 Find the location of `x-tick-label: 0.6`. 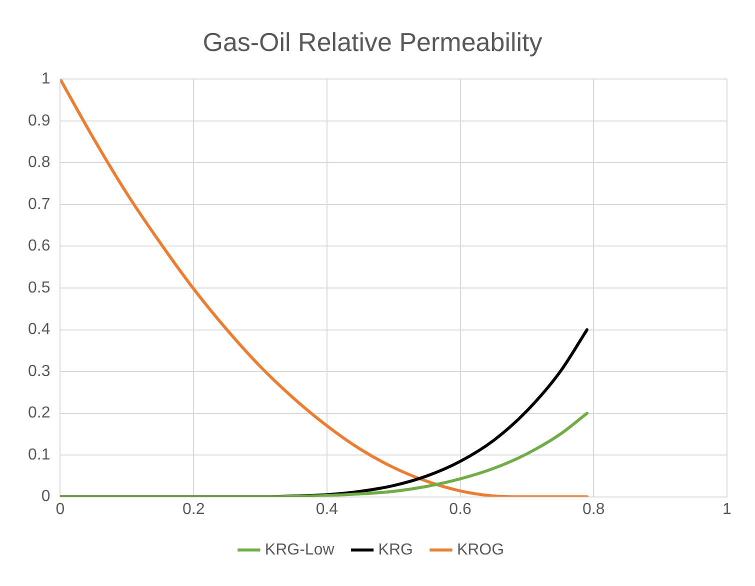

x-tick-label: 0.6 is located at coordinates (460, 509).